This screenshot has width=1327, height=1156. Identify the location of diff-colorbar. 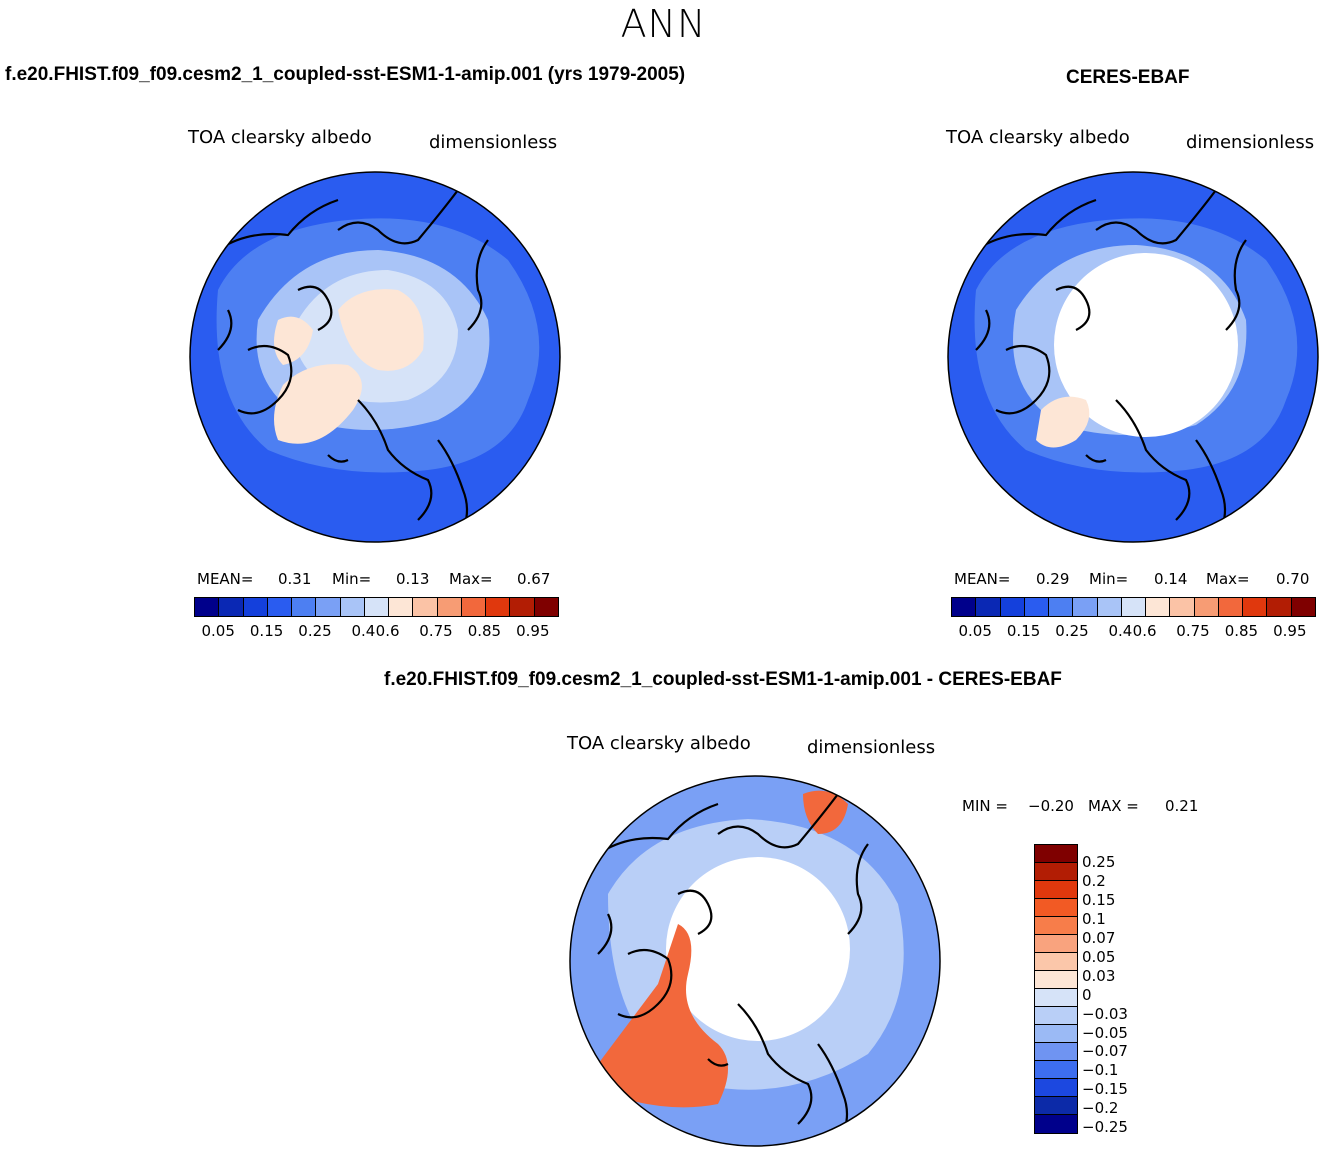
(1056, 989).